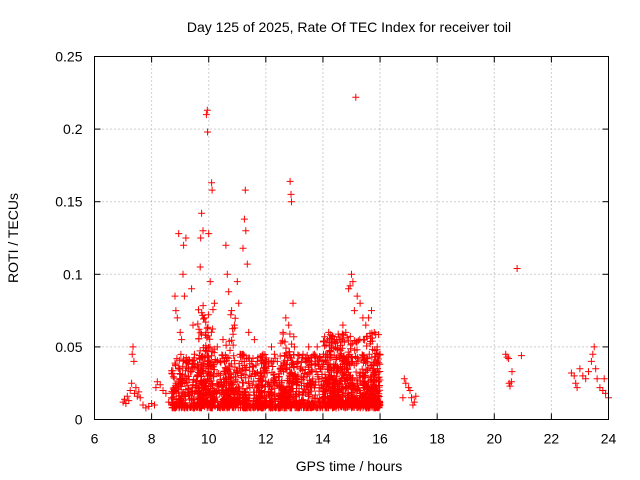 Image resolution: width=640 pixels, height=480 pixels. What do you see at coordinates (95, 439) in the screenshot?
I see `x-tick-label: 6` at bounding box center [95, 439].